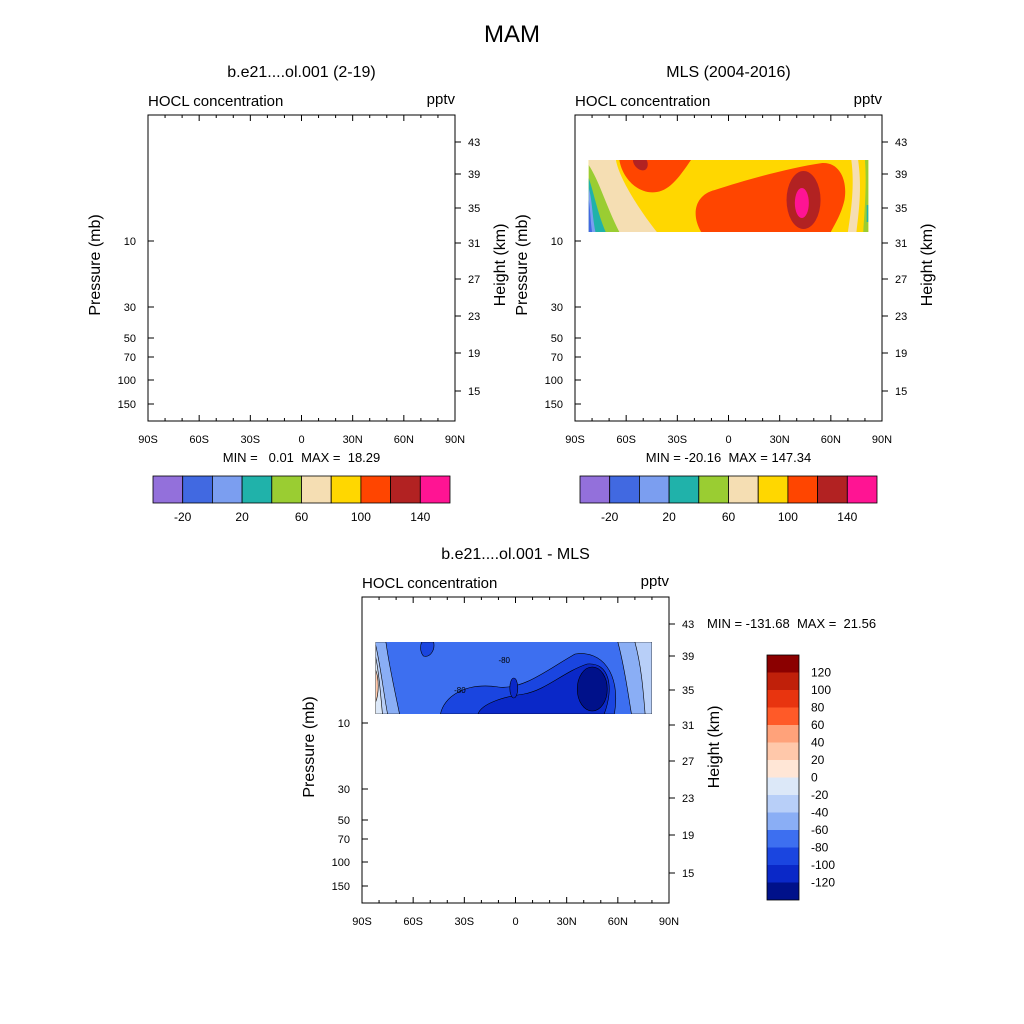 This screenshot has width=1024, height=1024. Describe the element at coordinates (818, 708) in the screenshot. I see `colorbar-label: 80` at that location.